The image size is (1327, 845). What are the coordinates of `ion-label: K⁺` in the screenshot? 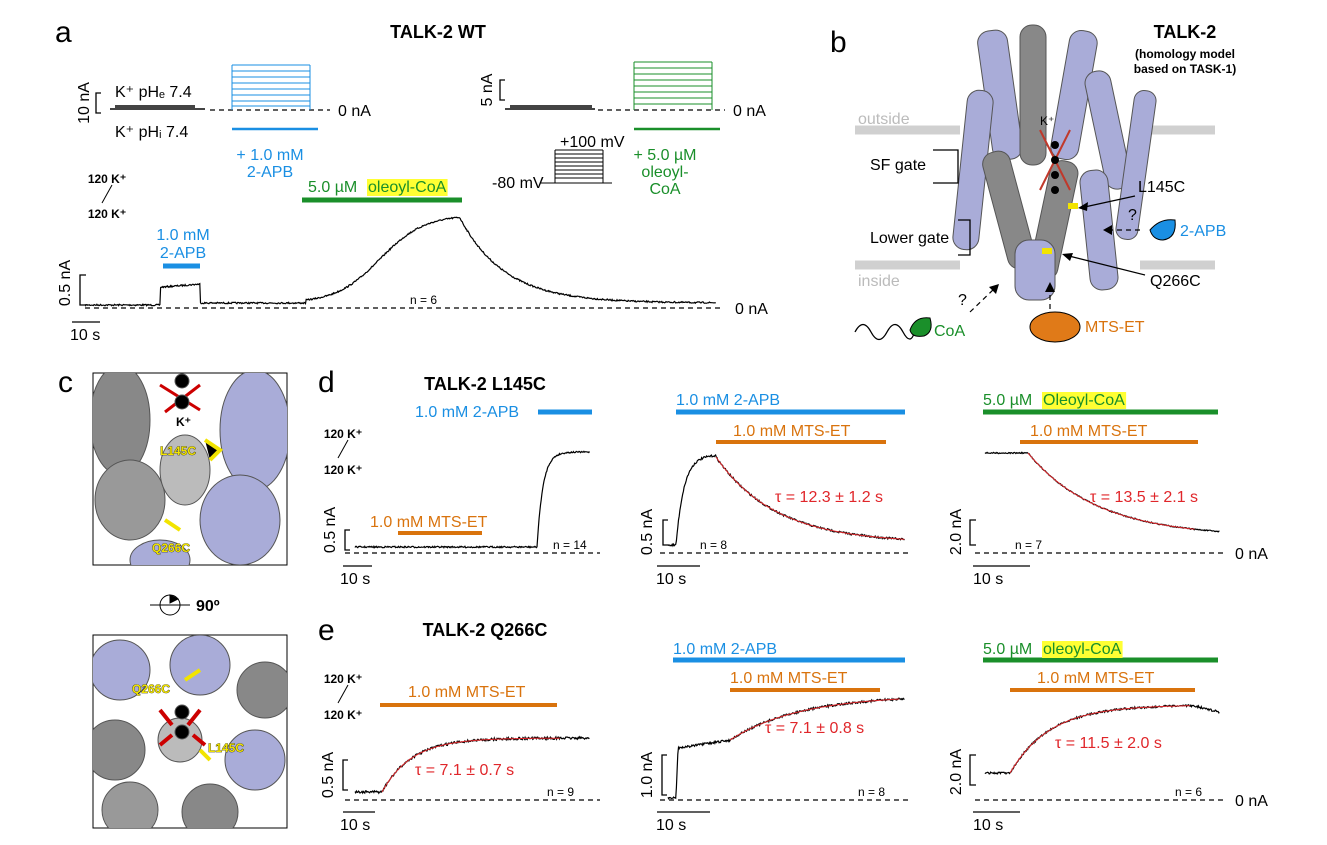 It's located at (183, 422).